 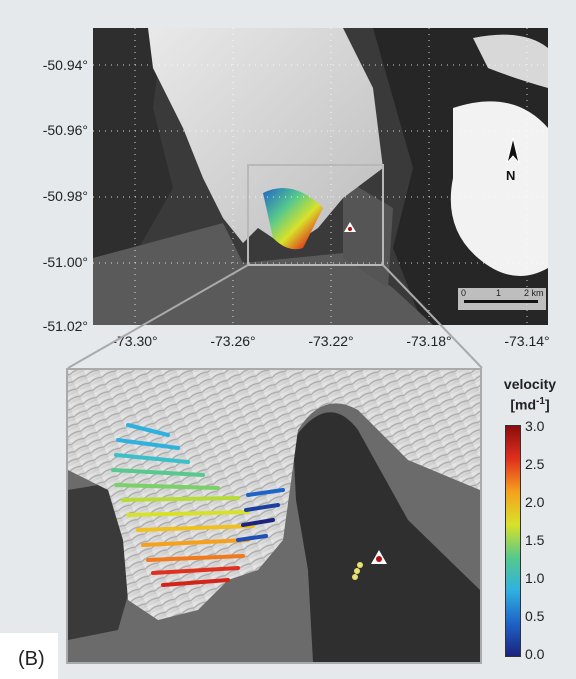 I want to click on north-label: N, so click(x=511, y=175).